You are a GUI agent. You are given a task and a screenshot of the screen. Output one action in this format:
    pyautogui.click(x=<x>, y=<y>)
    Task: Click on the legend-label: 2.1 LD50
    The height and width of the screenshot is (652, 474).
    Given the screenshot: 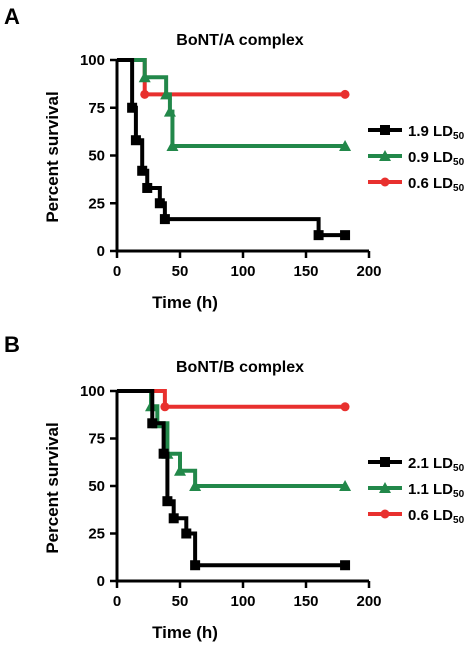 What is the action you would take?
    pyautogui.click(x=436, y=464)
    